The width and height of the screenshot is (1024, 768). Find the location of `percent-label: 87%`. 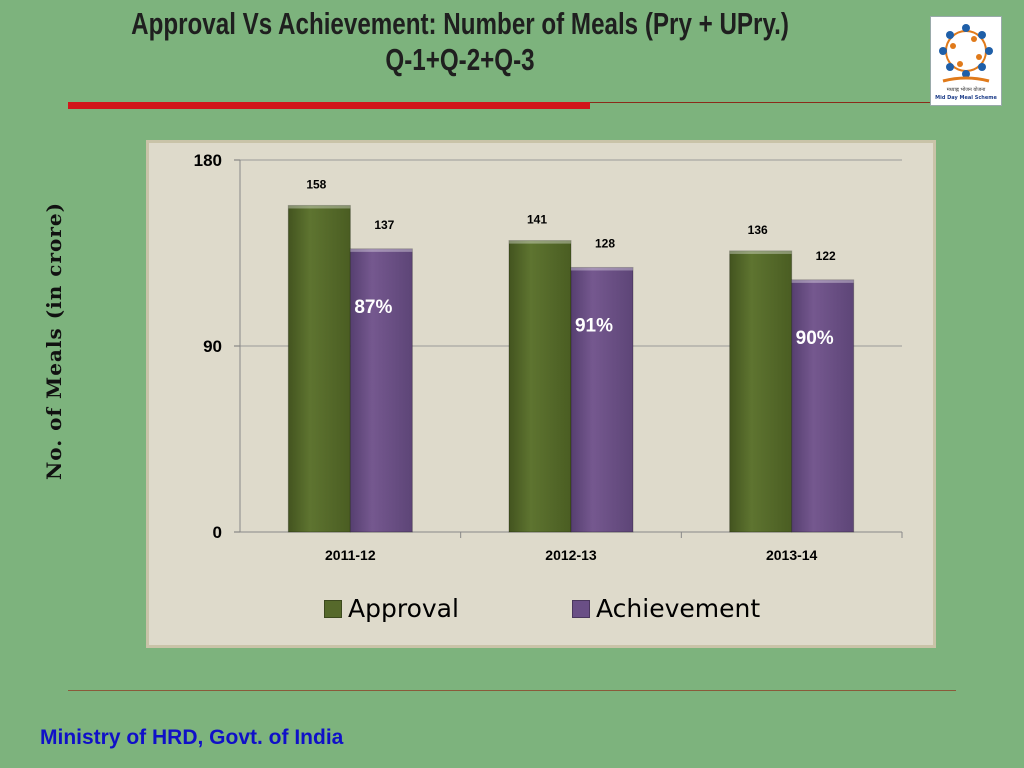

percent-label: 87% is located at coordinates (373, 307).